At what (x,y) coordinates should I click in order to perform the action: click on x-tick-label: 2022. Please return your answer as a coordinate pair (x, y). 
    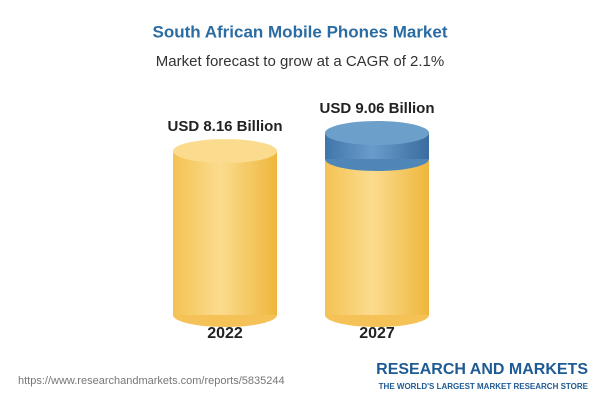
    Looking at the image, I should click on (225, 333).